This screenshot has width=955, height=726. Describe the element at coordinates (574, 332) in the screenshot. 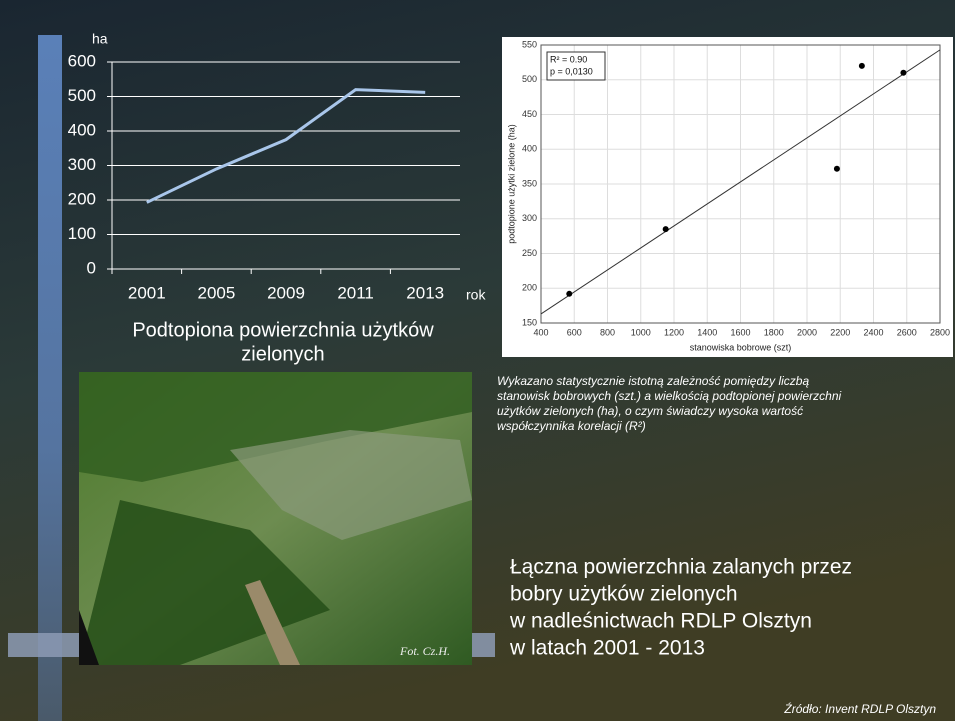

I see `x-tick-label: 600` at that location.